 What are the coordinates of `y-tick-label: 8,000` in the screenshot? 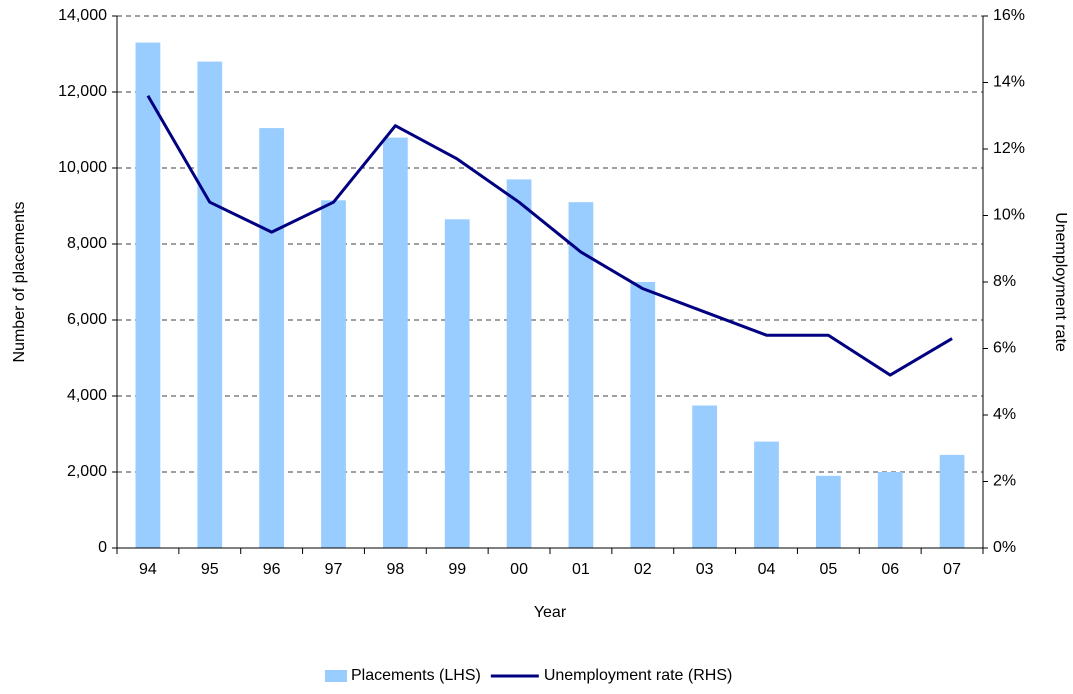 It's located at (87, 243).